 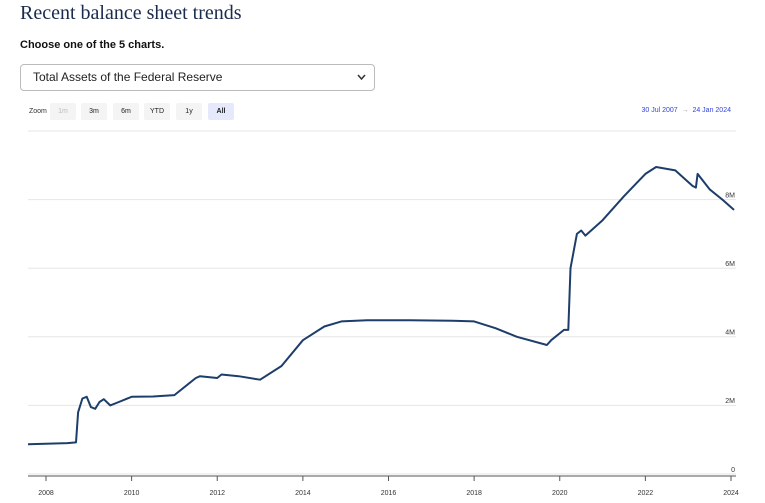 I want to click on date-range: 30 Jul 2007 → 24 Jan 2024, so click(x=686, y=110).